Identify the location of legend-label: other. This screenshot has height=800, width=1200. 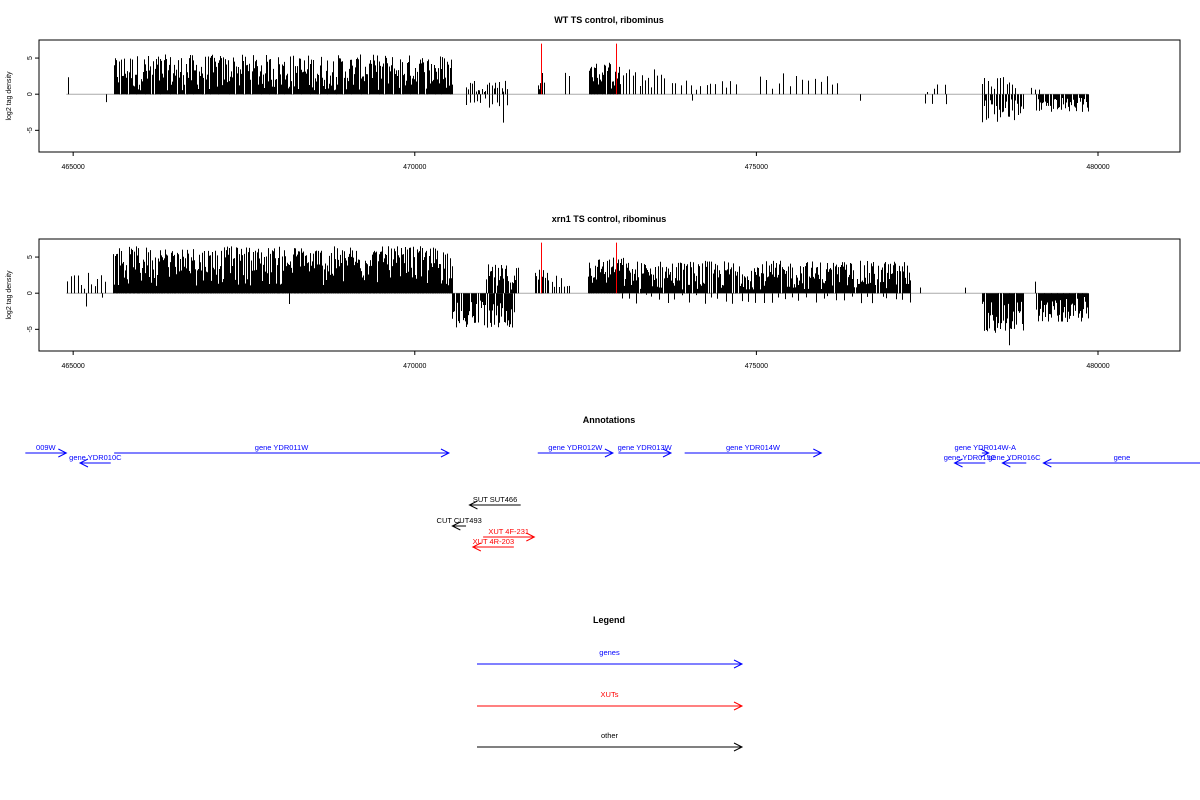
(610, 735).